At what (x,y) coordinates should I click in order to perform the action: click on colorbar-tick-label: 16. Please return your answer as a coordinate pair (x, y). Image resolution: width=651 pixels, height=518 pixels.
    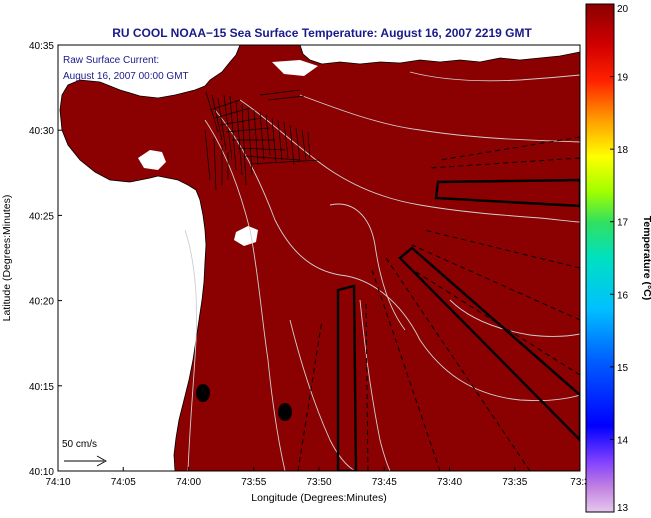
    Looking at the image, I should click on (623, 295).